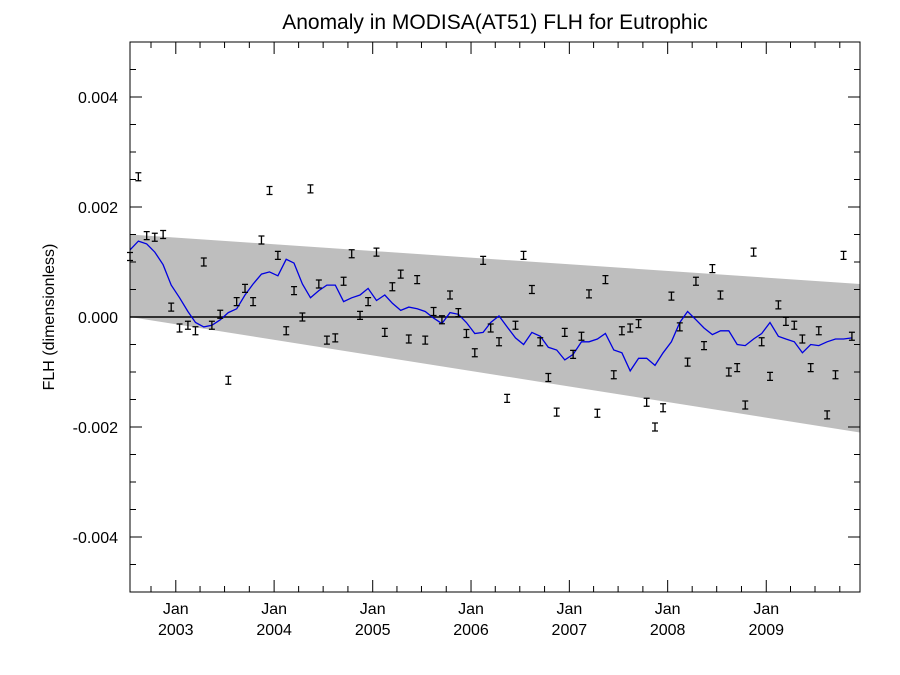 This screenshot has width=900, height=675. What do you see at coordinates (668, 630) in the screenshot?
I see `x-tick-year-label: 2008` at bounding box center [668, 630].